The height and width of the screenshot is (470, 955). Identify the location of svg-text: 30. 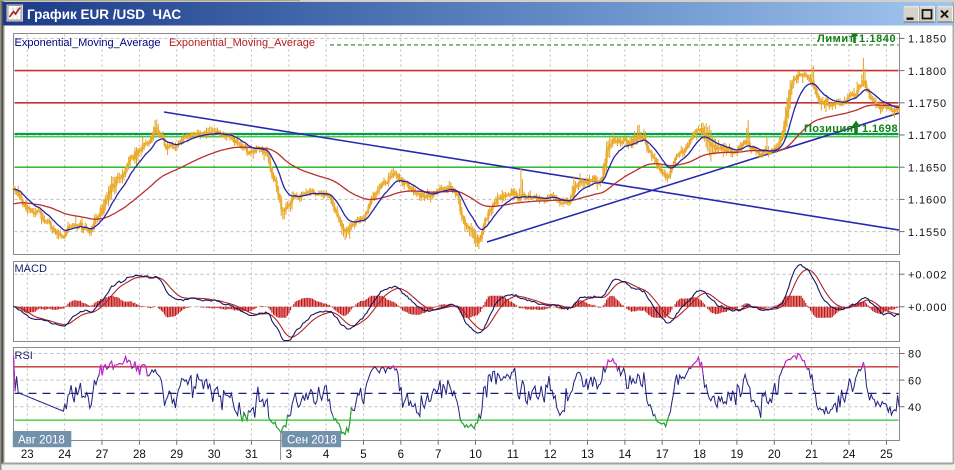
(214, 455).